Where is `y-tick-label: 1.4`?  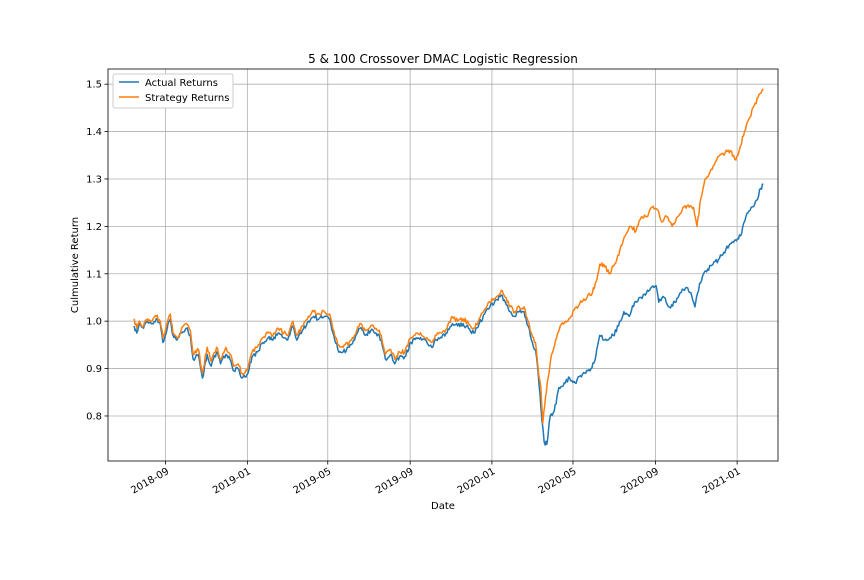 y-tick-label: 1.4 is located at coordinates (94, 132).